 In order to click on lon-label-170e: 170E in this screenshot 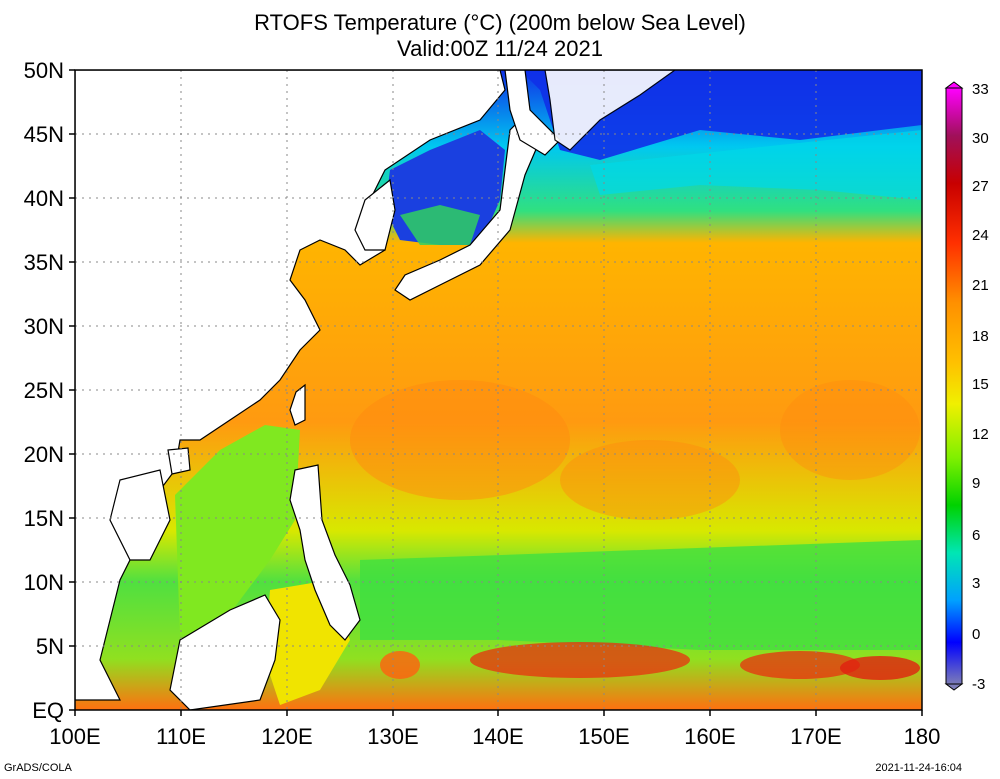, I will do `click(815, 736)`.